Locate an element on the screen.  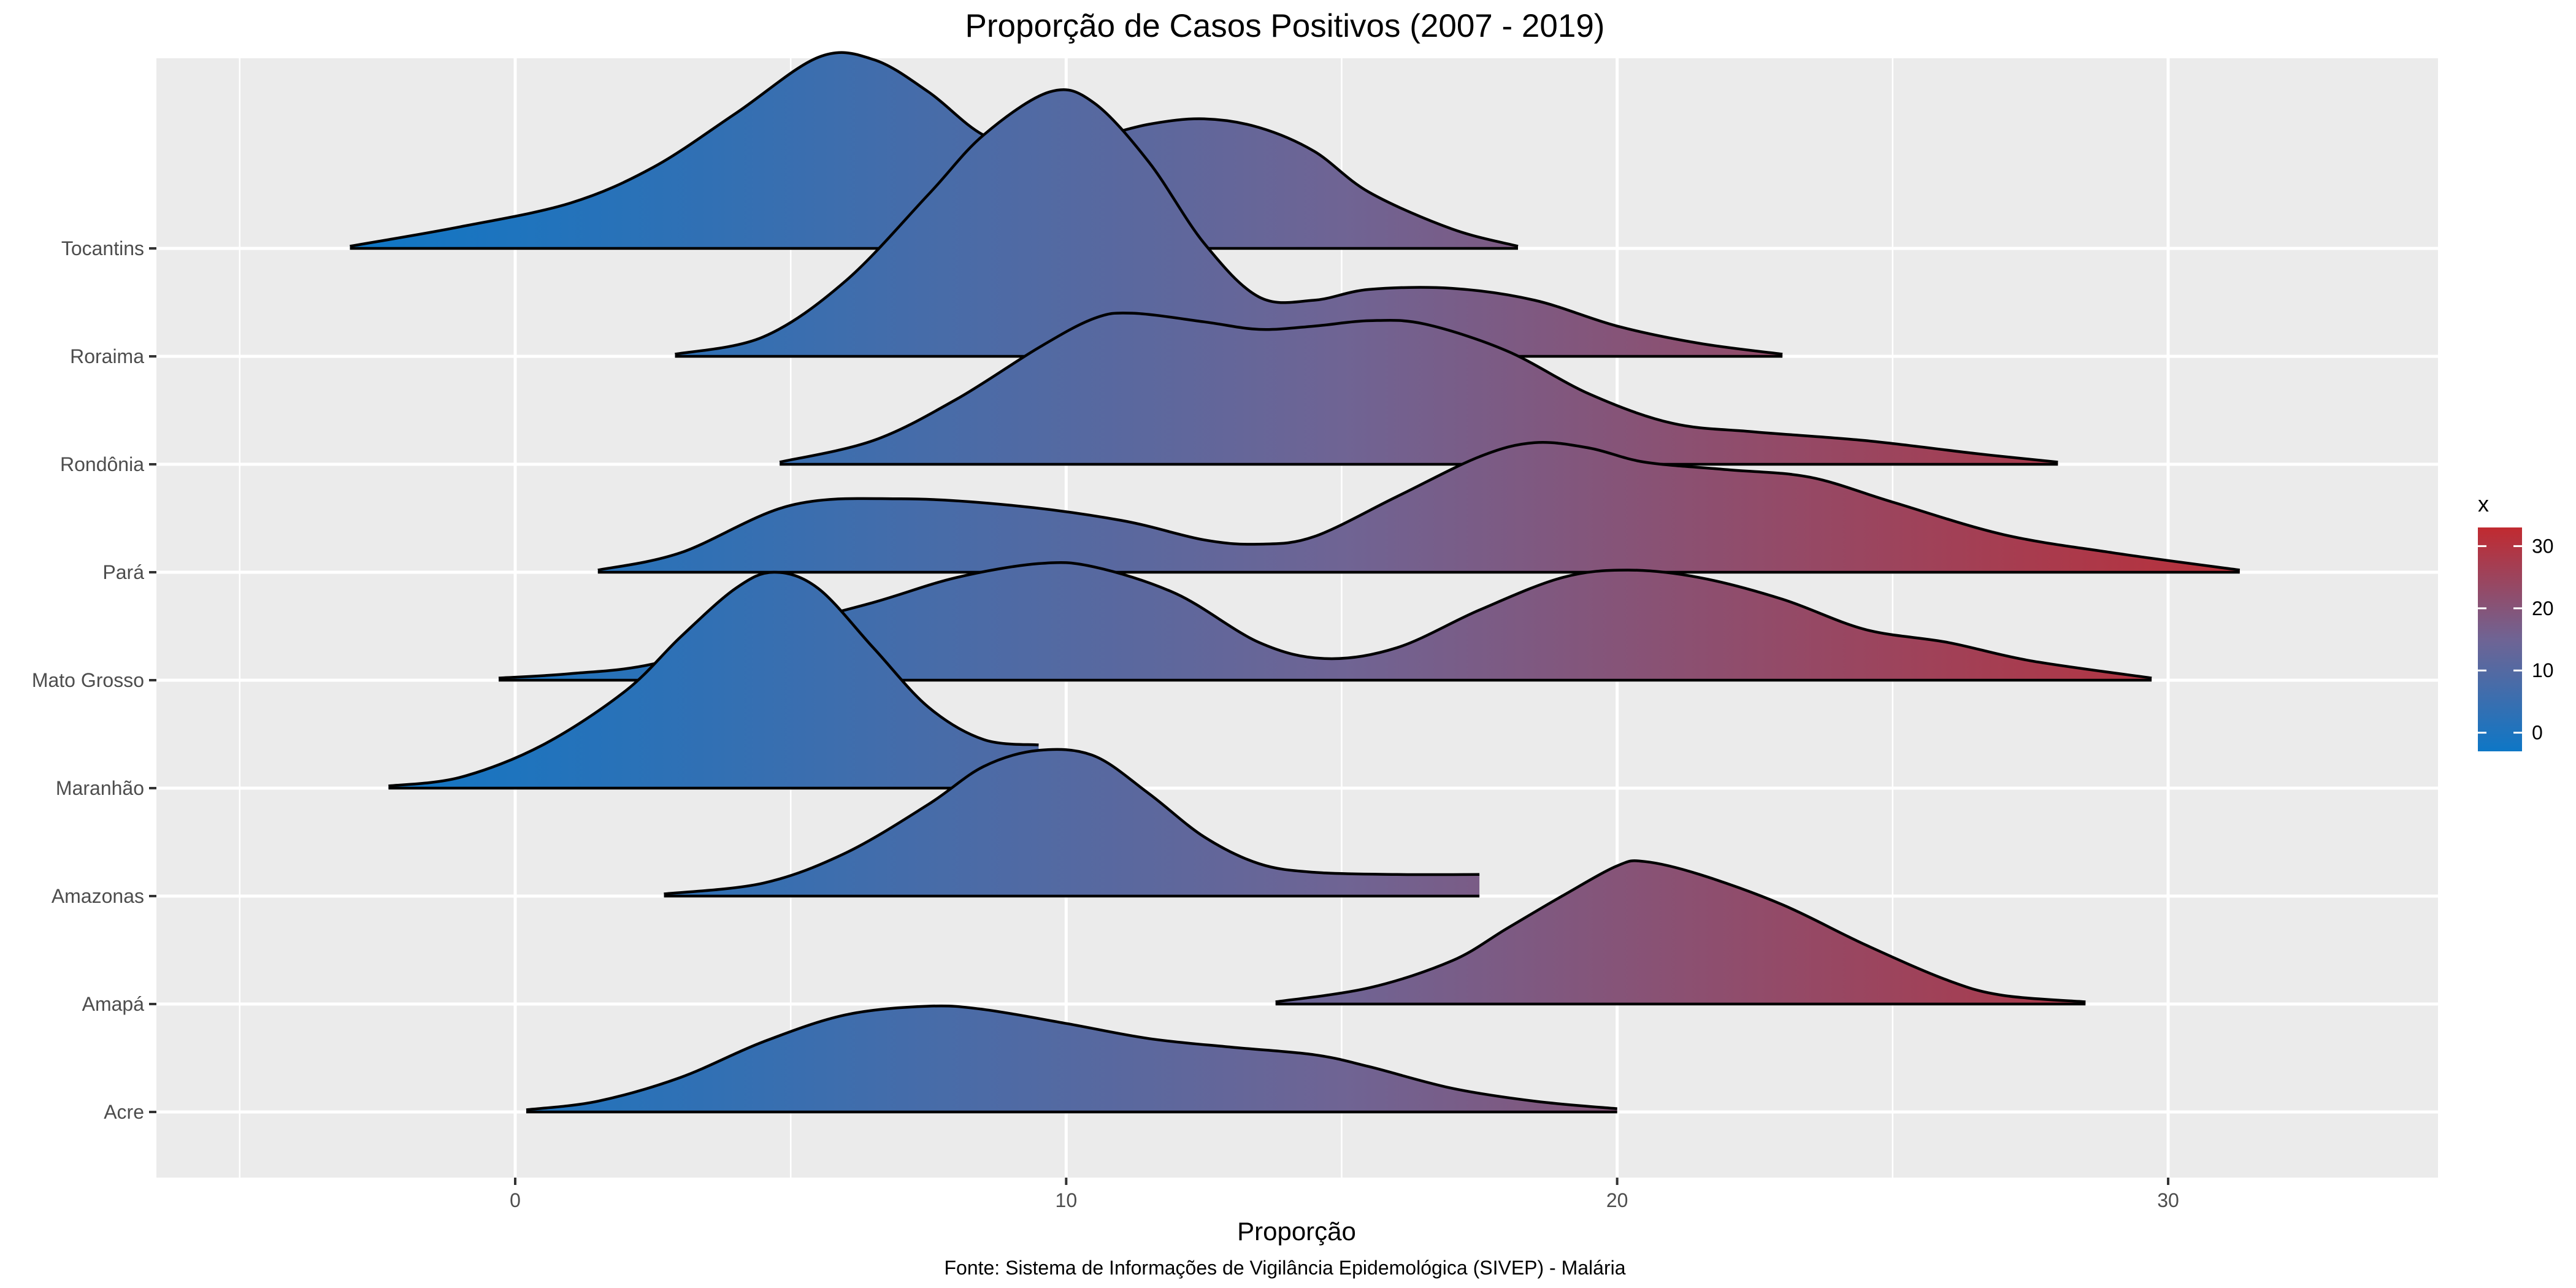
x-axis-title: Proporção is located at coordinates (1296, 1231).